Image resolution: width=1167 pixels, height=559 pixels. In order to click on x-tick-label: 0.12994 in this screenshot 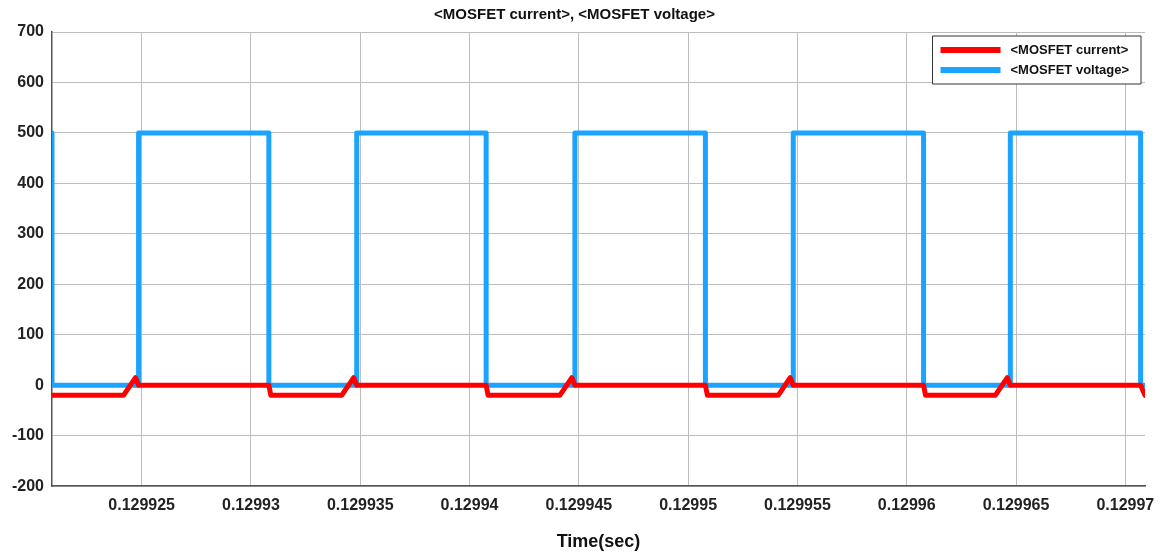, I will do `click(469, 505)`.